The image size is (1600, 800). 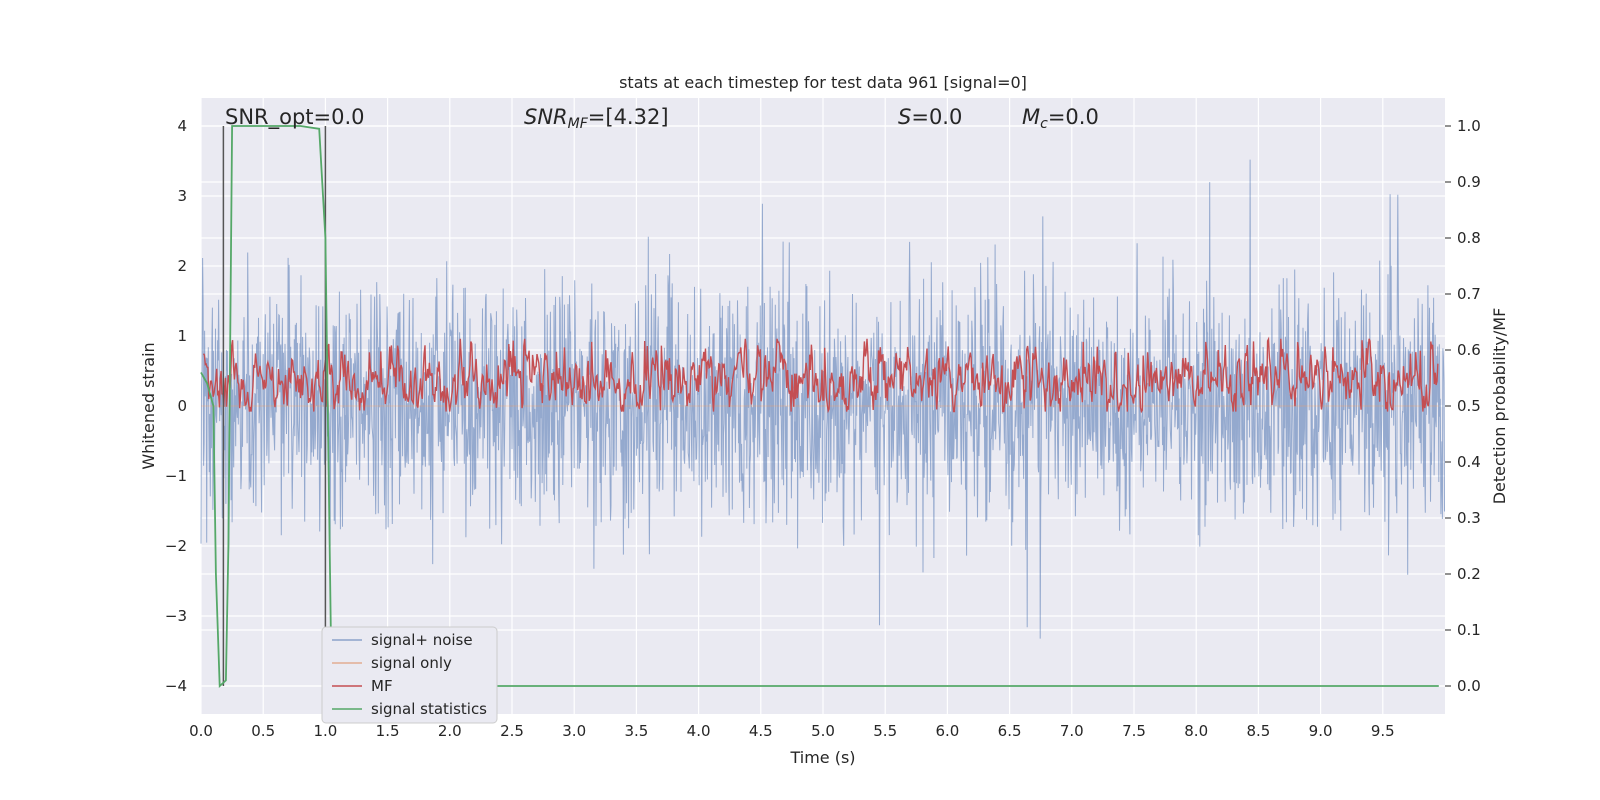 I want to click on mc-sub: c, so click(x=1044, y=124).